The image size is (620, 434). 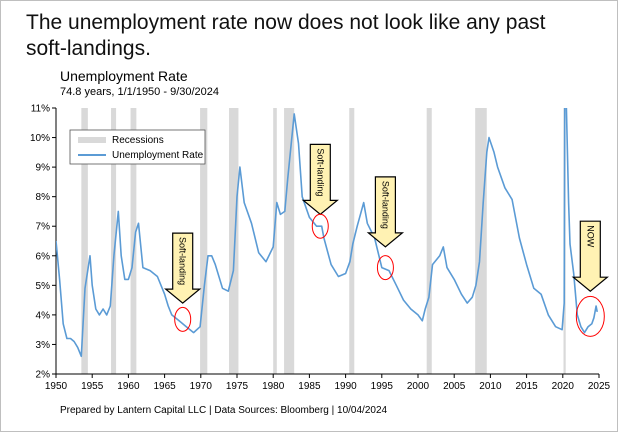 What do you see at coordinates (128, 386) in the screenshot?
I see `x-tick-label: 1960` at bounding box center [128, 386].